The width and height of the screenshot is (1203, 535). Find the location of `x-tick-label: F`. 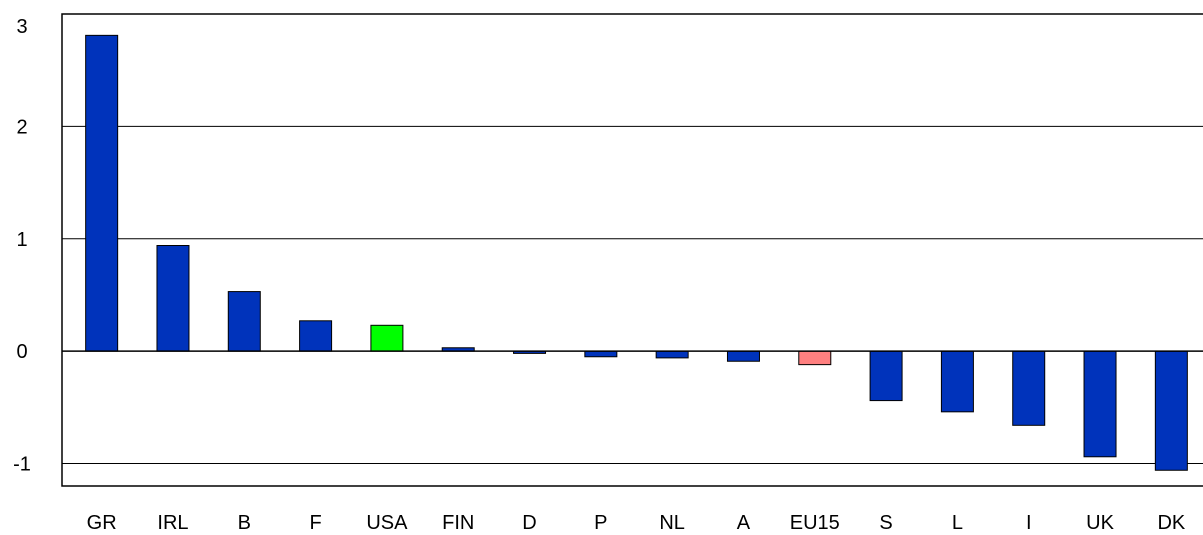

x-tick-label: F is located at coordinates (315, 523).